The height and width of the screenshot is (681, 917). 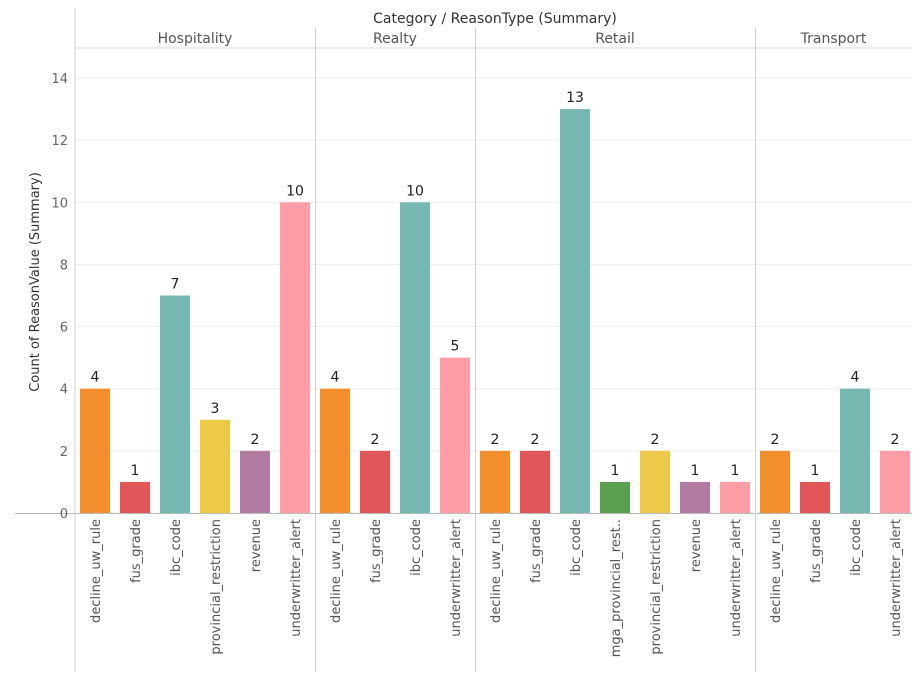 What do you see at coordinates (59, 141) in the screenshot?
I see `y-tick-label: 12` at bounding box center [59, 141].